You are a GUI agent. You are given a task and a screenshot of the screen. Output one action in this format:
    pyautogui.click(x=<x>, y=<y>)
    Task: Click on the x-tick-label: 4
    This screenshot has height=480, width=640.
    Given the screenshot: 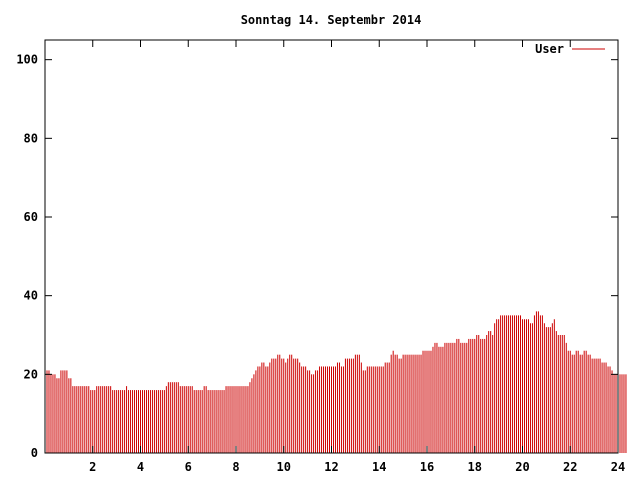 What is the action you would take?
    pyautogui.click(x=140, y=467)
    